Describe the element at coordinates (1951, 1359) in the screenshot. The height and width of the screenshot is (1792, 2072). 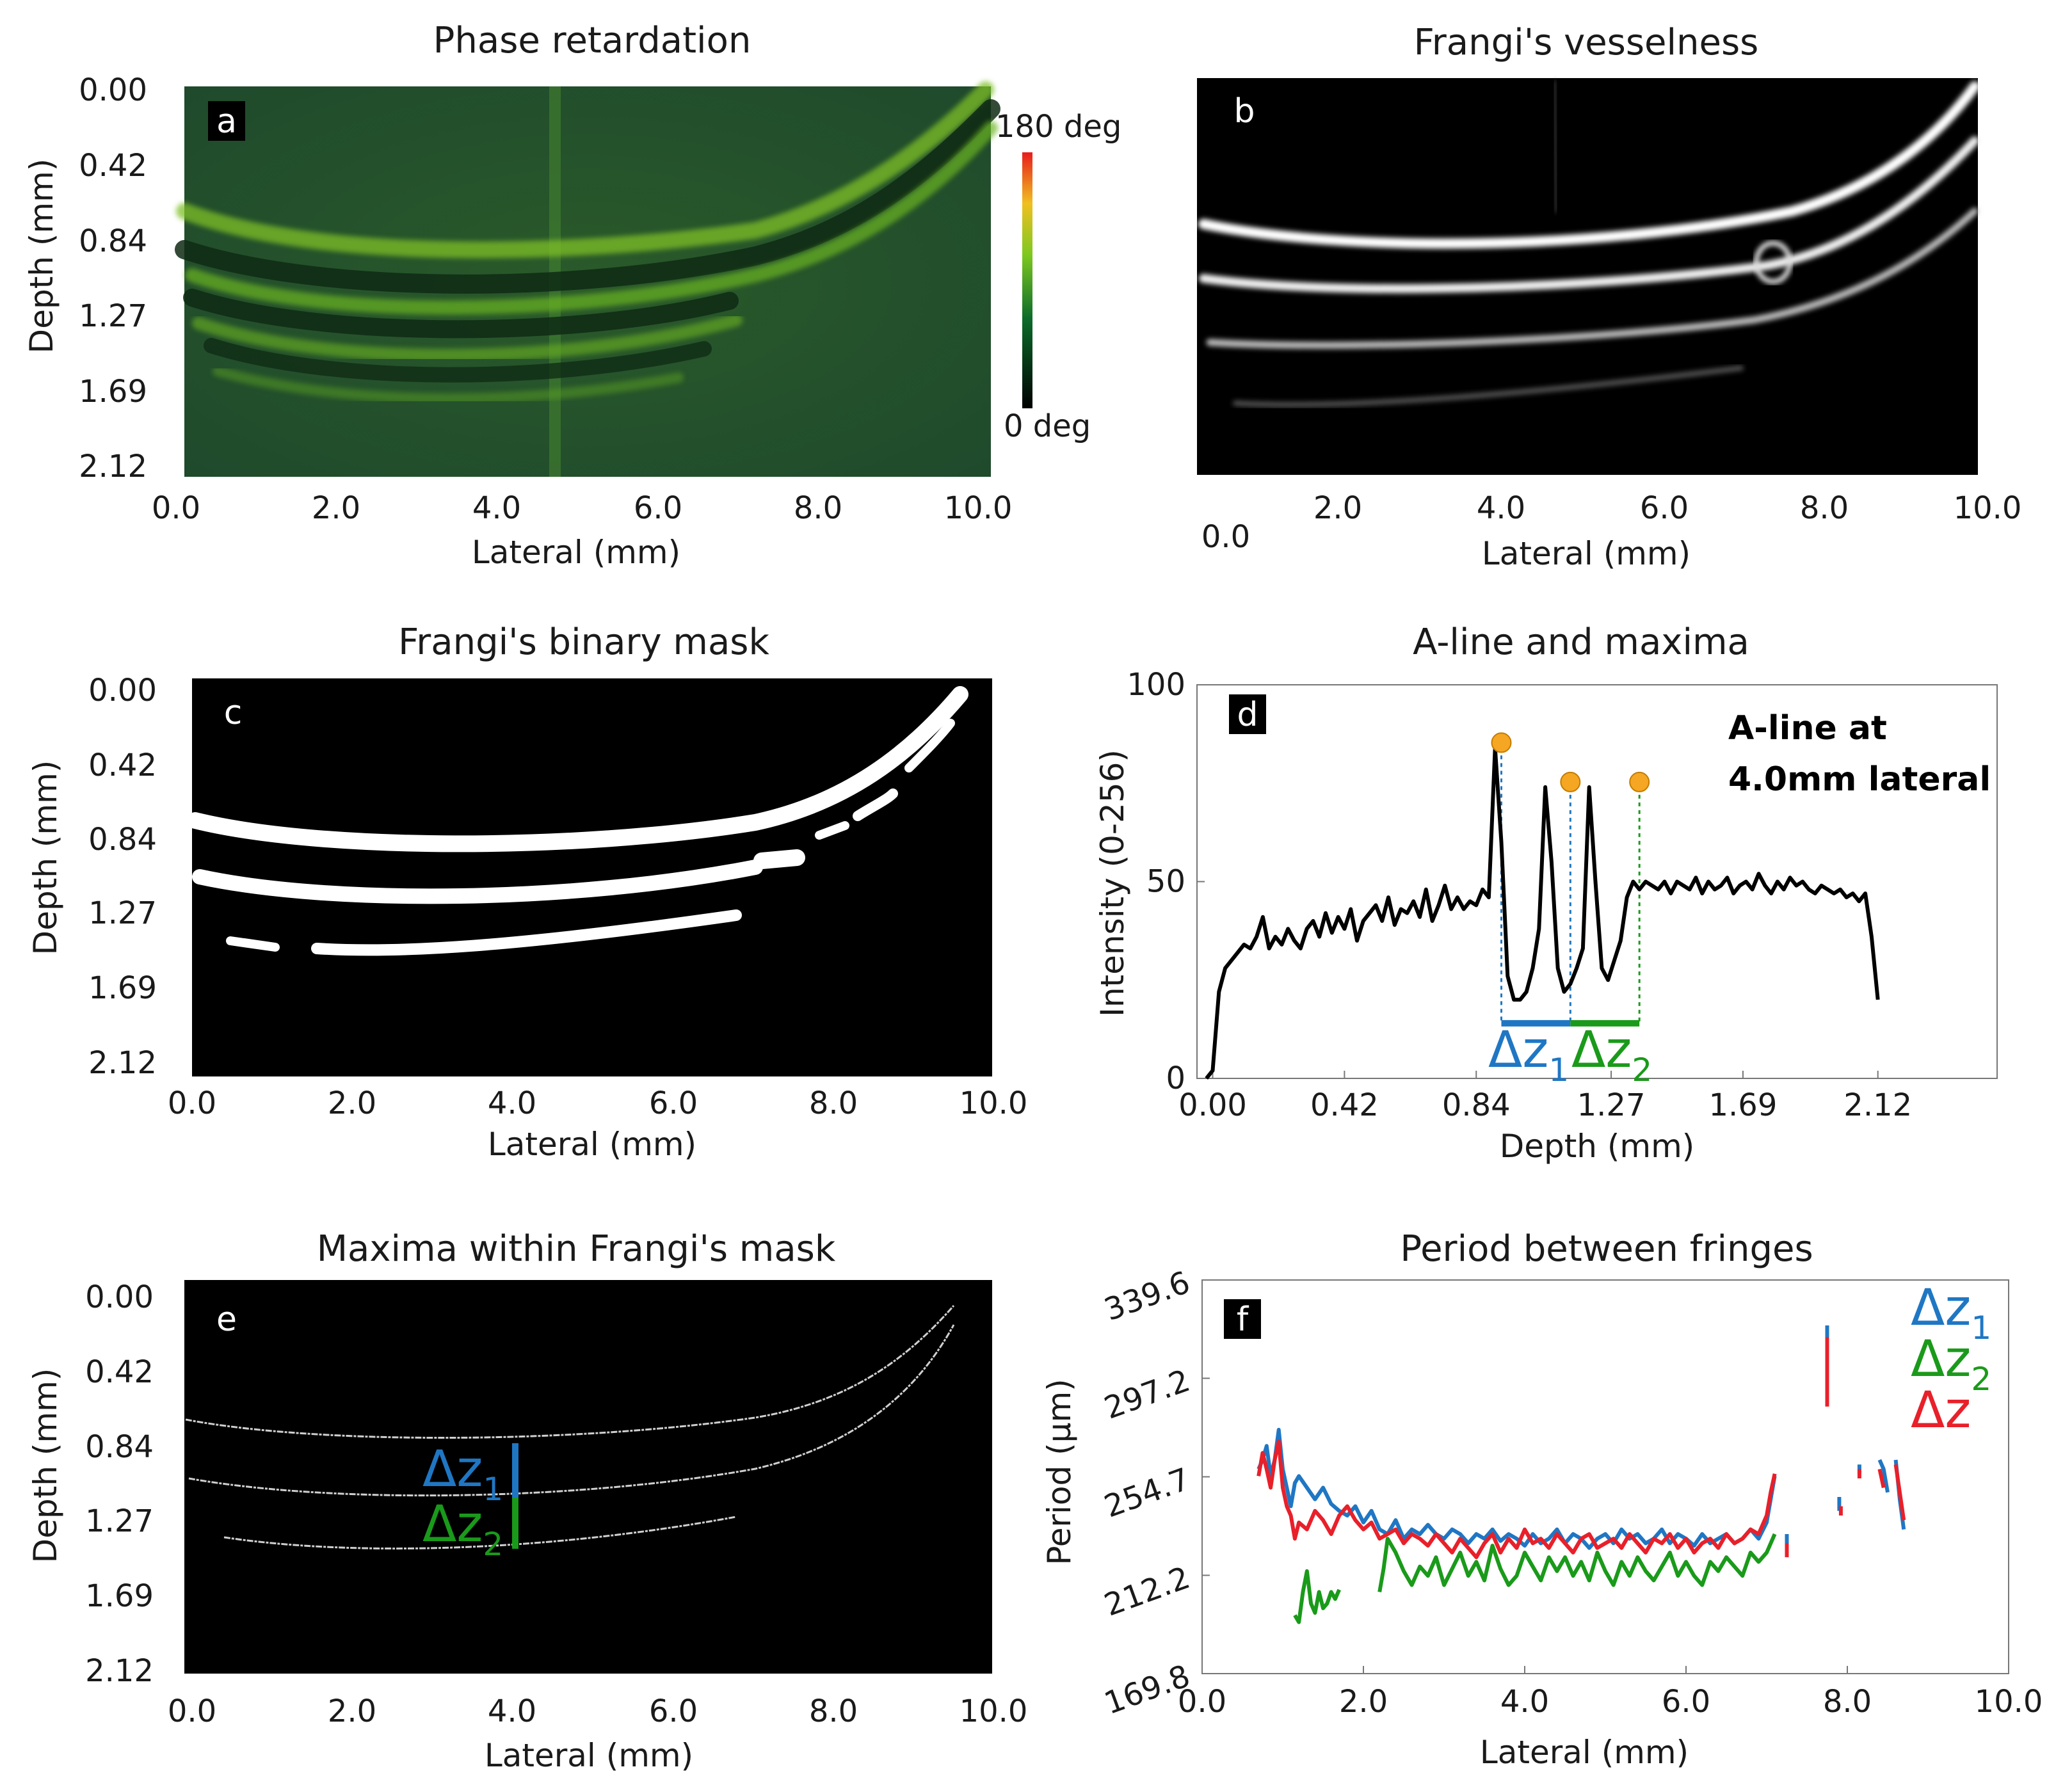
I see `panel-f-legend: Δz1 Δz2 Δz` at that location.